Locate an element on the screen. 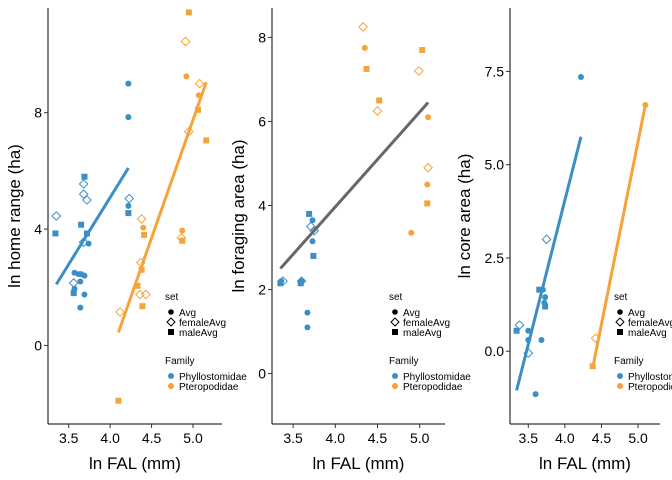 This screenshot has height=480, width=672. regression-line-combined is located at coordinates (354, 185).